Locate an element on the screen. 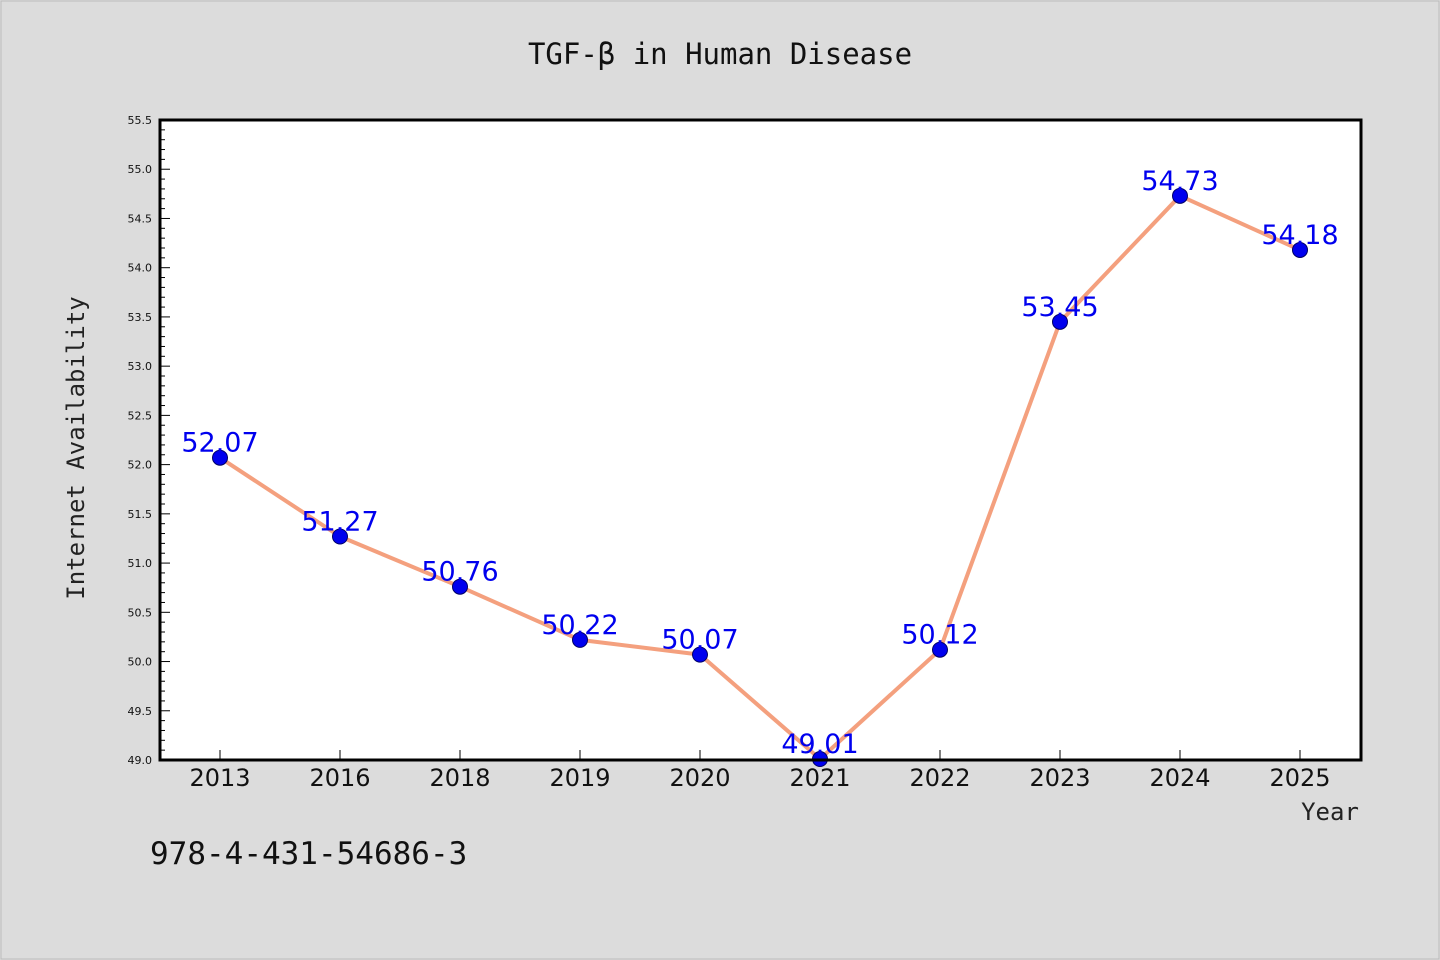 The image size is (1440, 960). y-tick-label: 49.0 is located at coordinates (140, 760).